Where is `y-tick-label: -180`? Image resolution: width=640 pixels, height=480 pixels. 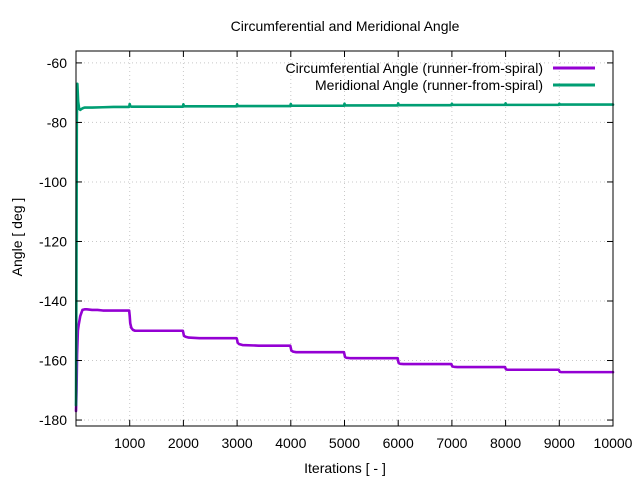
y-tick-label: -180 is located at coordinates (53, 420).